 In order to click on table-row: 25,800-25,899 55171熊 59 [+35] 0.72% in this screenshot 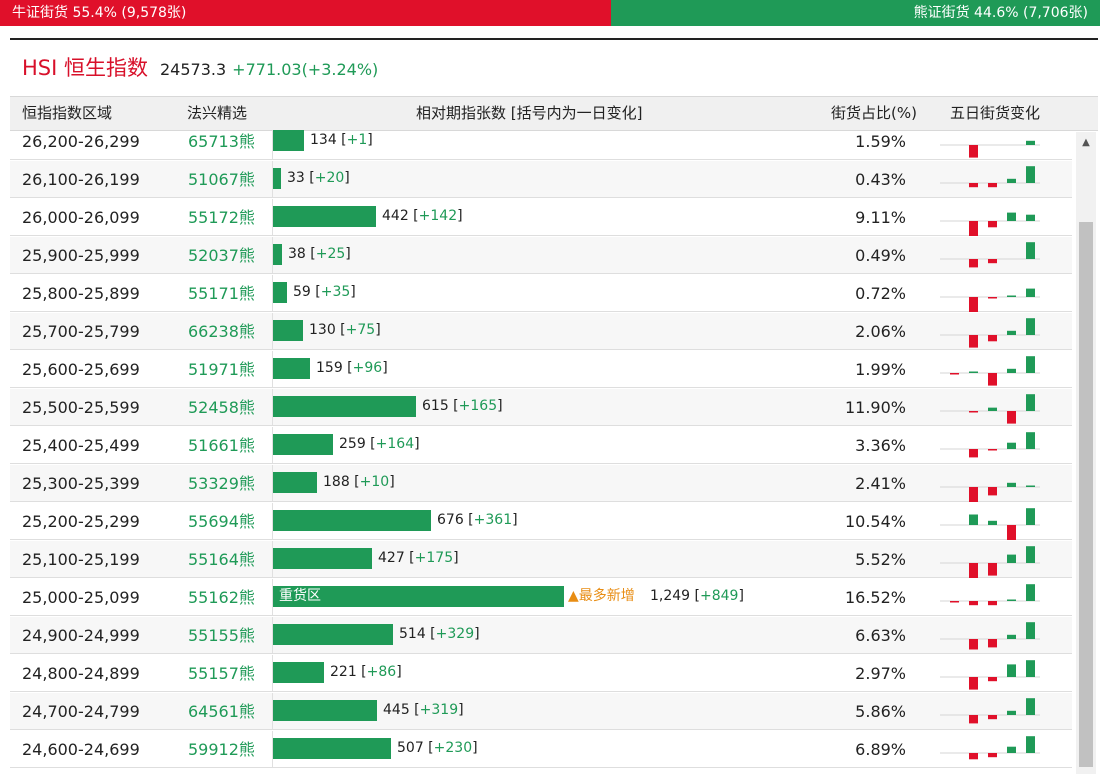, I will do `click(541, 293)`.